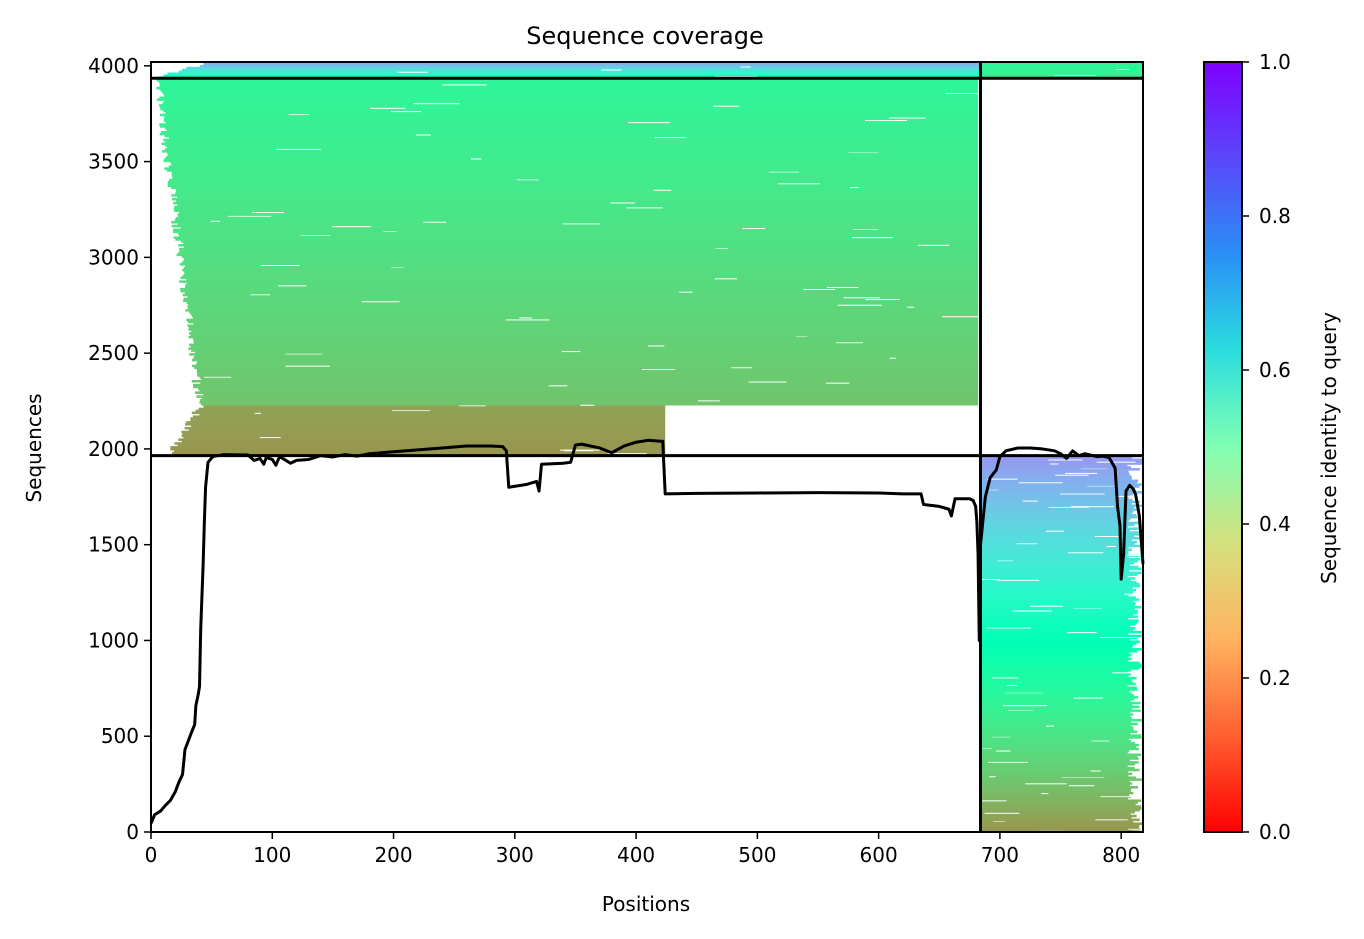  What do you see at coordinates (644, 36) in the screenshot?
I see `chart-title: Sequence coverage` at bounding box center [644, 36].